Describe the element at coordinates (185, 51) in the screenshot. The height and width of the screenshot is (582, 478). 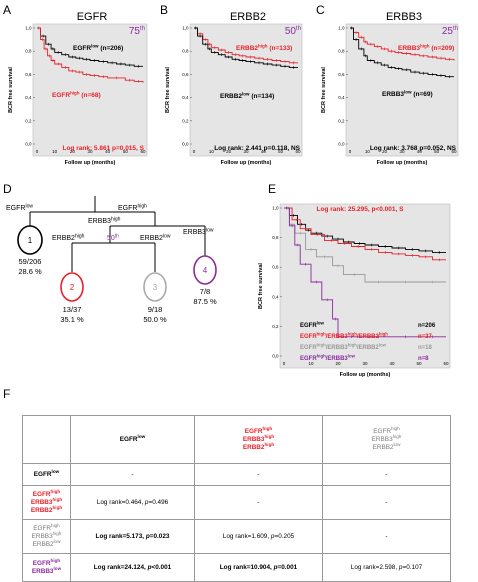
I see `chart-b-ytick-label-1: 0,8` at that location.